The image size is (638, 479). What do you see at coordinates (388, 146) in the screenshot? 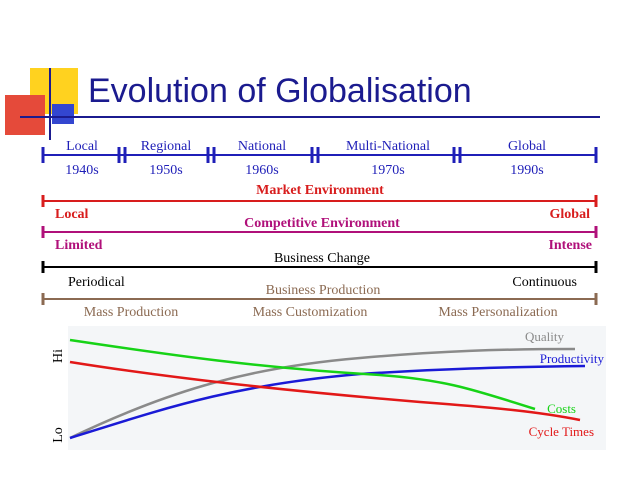
I see `era-name-multinational: Multi-National` at bounding box center [388, 146].